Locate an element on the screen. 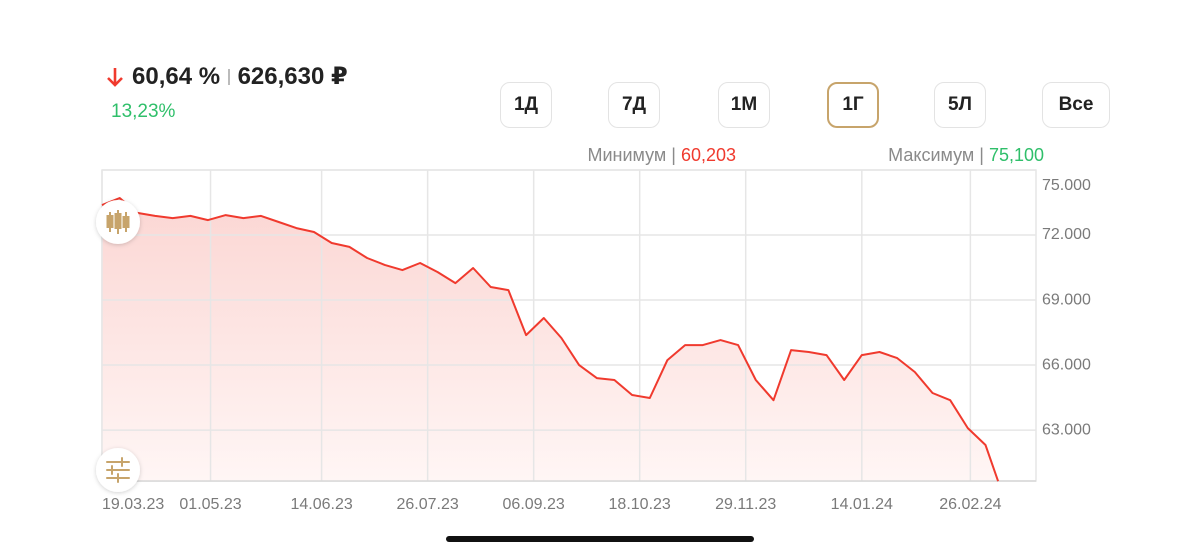  max-info: Максимум | 75,100 is located at coordinates (966, 155).